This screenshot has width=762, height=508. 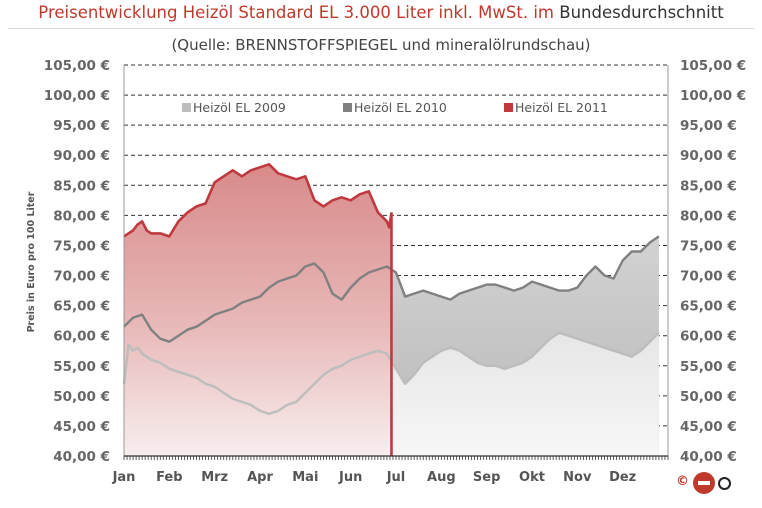 I want to click on y-tick-label-left: 80,00 €, so click(x=81, y=216).